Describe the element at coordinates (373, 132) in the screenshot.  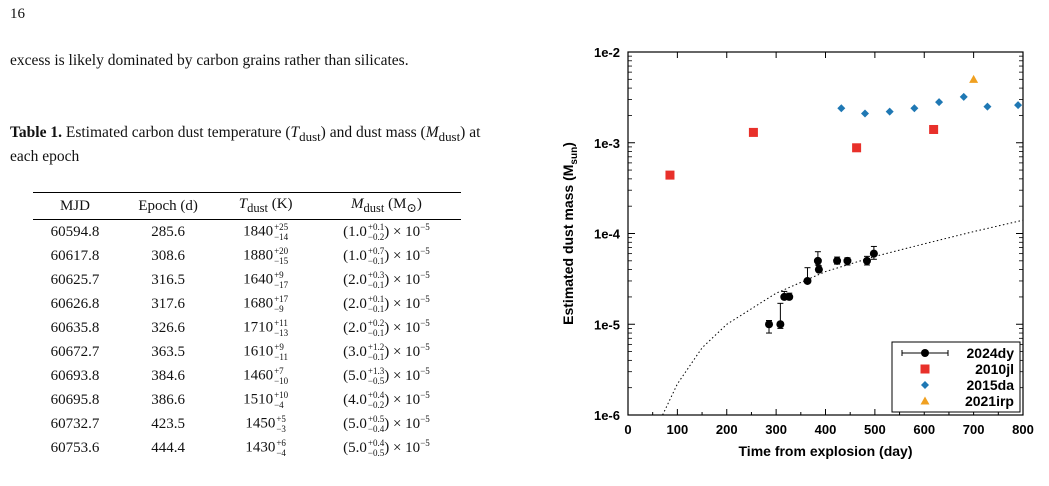
I see `caption-text-b: ) and dust mass (` at that location.